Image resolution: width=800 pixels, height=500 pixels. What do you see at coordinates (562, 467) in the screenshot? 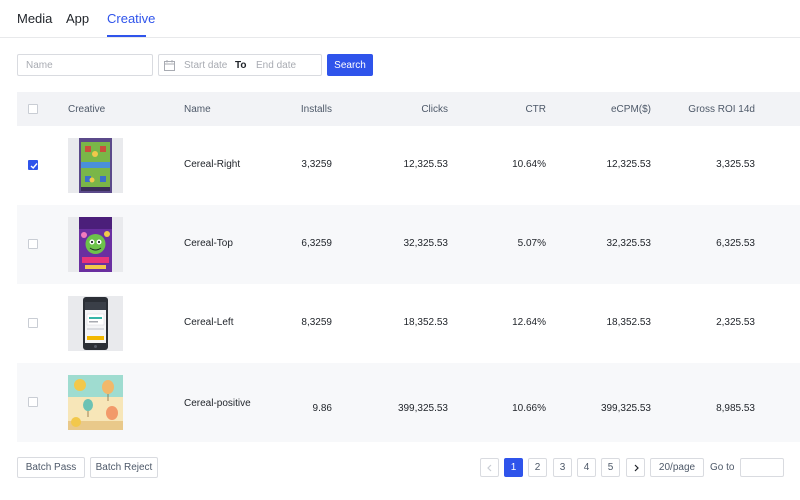
I see `page-3-button: 3` at bounding box center [562, 467].